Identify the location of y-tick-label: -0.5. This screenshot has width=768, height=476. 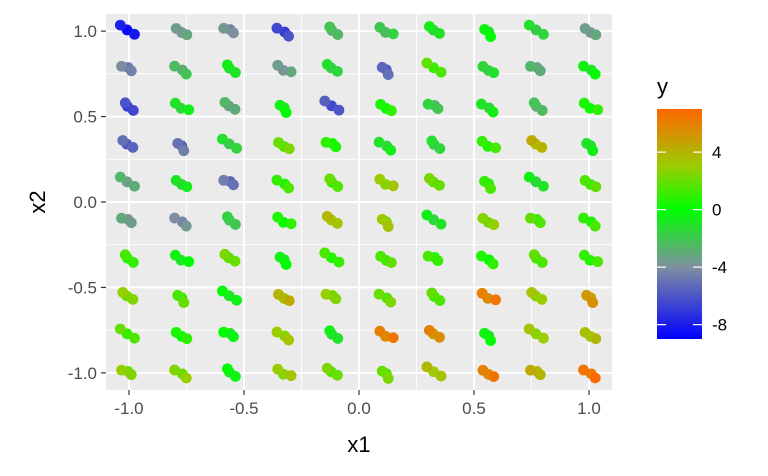
(82, 287).